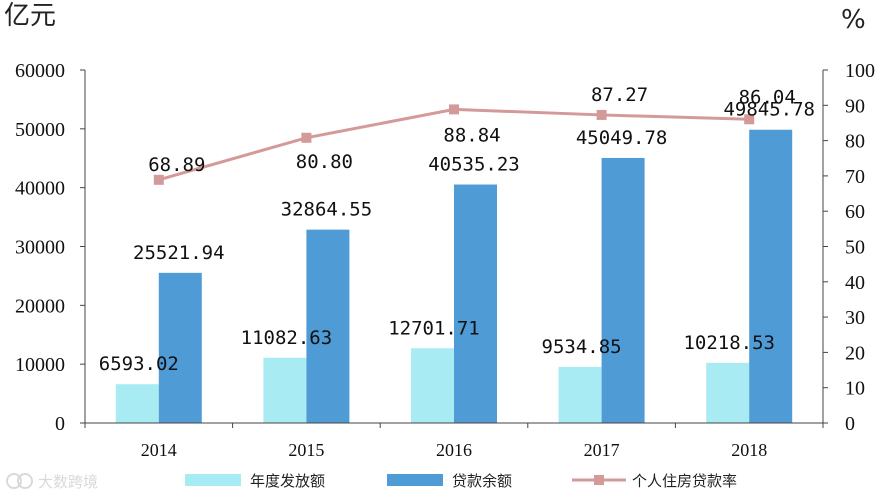 The height and width of the screenshot is (499, 884). I want to click on bar-loan-balance-2015, so click(328, 326).